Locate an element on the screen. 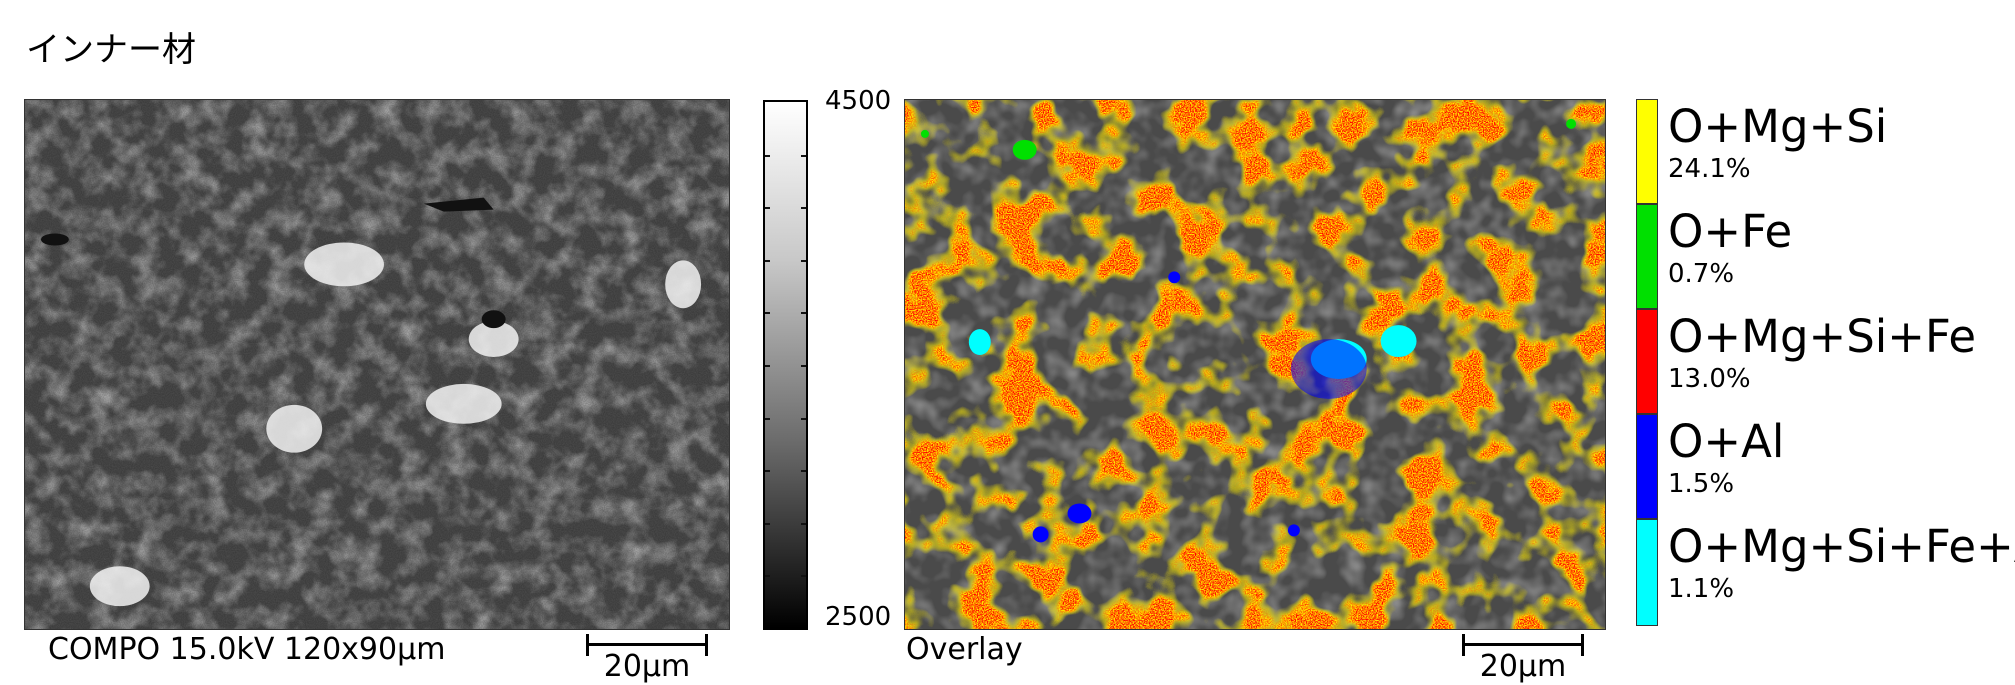  sem-scalebar-label: 20μm is located at coordinates (647, 666).